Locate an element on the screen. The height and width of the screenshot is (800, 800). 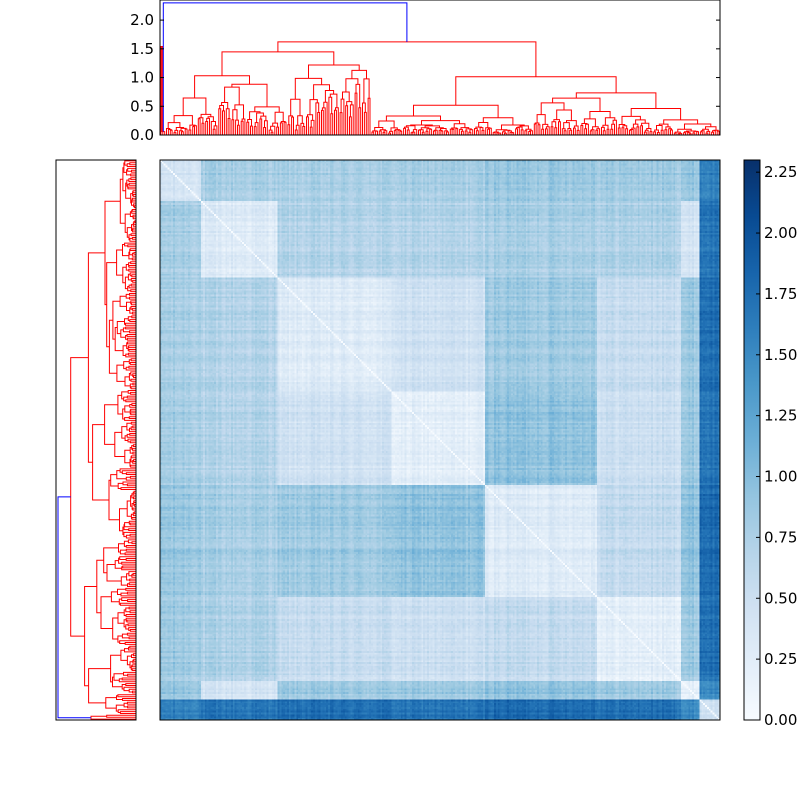
top-dendrogram-y-axis: 0.0 0.5 1.0 1.5 2.0 is located at coordinates (425, 77).